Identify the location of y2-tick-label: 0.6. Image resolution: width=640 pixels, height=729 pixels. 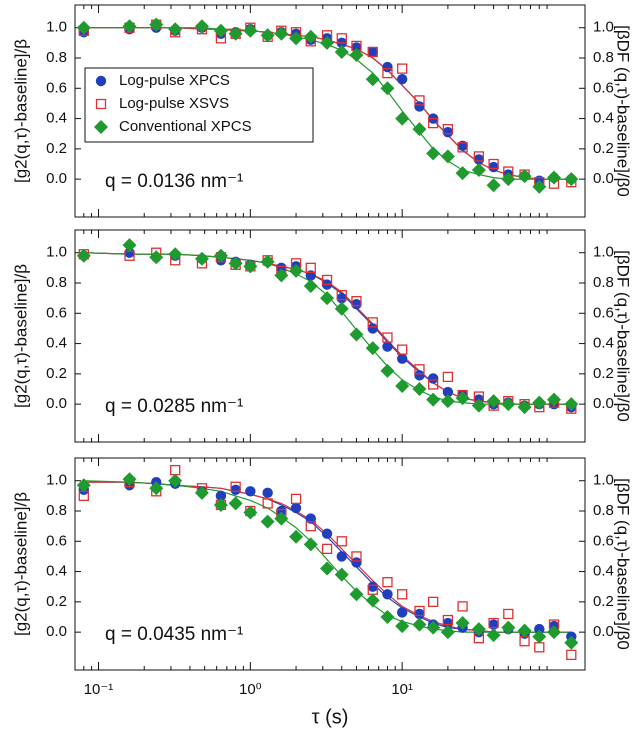
(603, 540).